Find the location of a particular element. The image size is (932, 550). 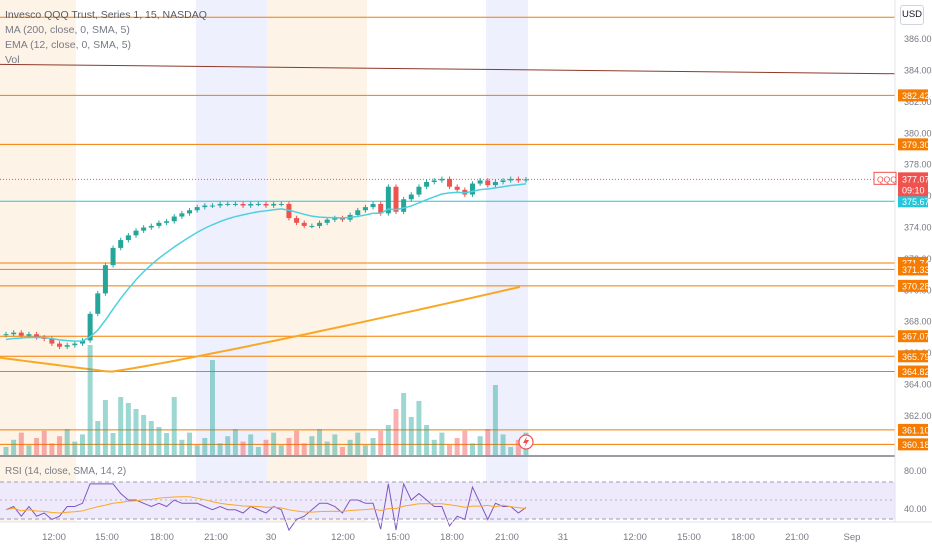

legend-volume: Vol is located at coordinates (12, 60).